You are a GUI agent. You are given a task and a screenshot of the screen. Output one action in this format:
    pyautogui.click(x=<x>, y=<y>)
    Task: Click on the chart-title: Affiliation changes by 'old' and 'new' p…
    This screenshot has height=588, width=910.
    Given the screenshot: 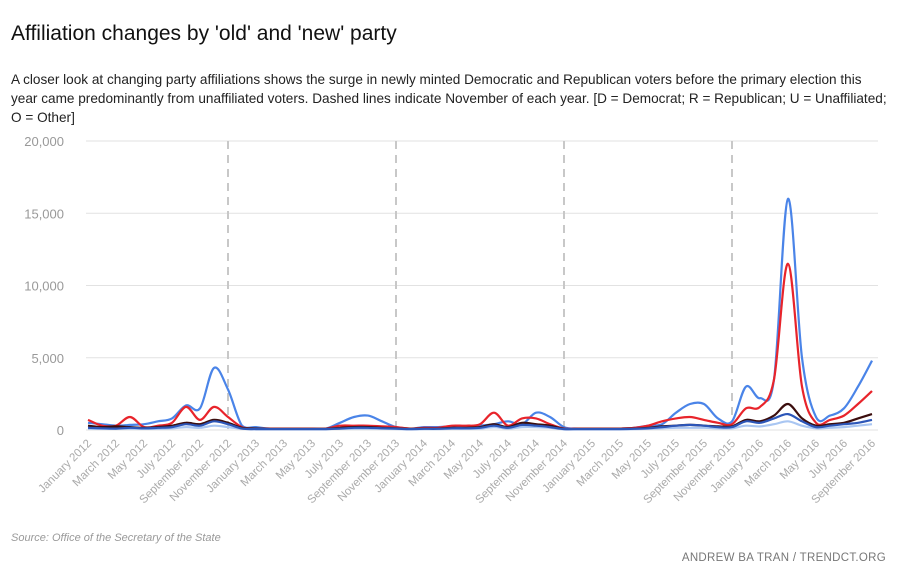 What is the action you would take?
    pyautogui.click(x=204, y=33)
    